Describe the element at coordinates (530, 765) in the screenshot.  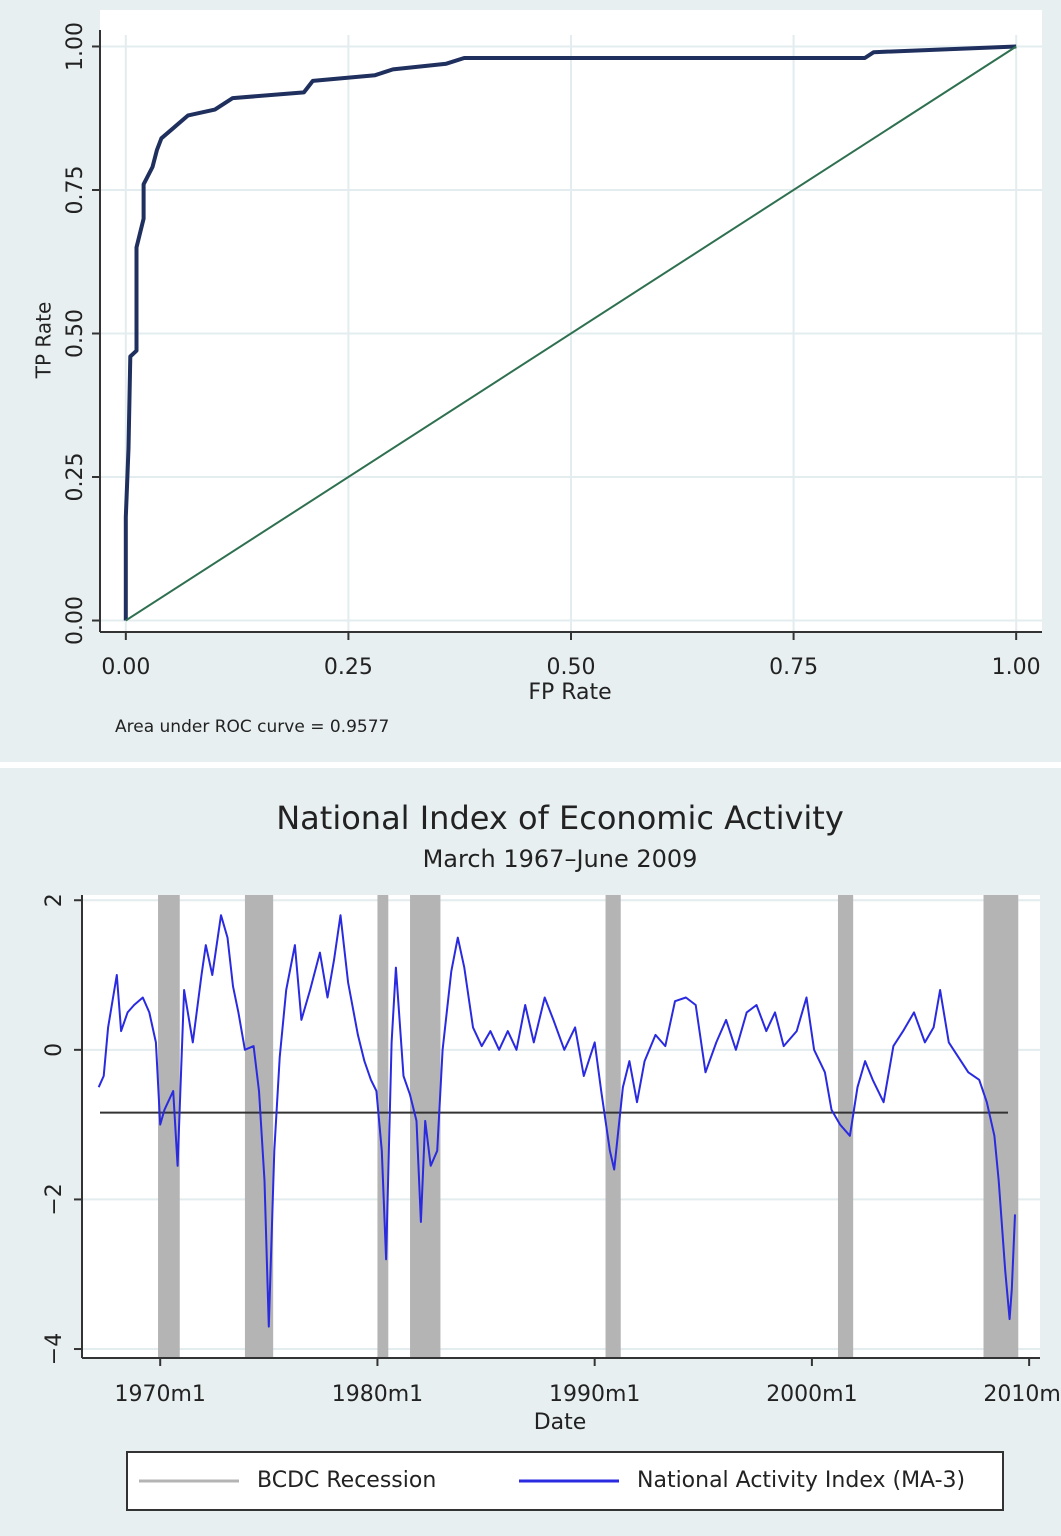
I see `separator` at that location.